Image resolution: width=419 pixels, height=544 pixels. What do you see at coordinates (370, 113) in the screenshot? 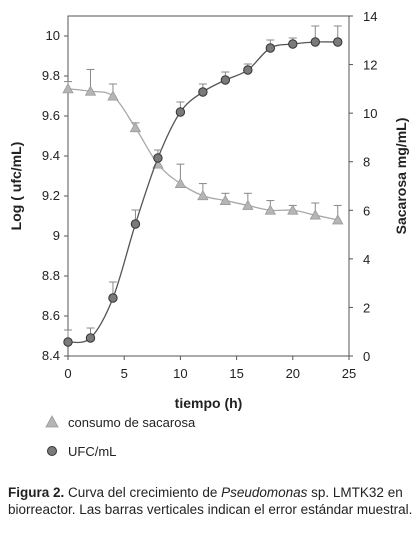
I see `y-right-tick-label: 10` at bounding box center [370, 113].